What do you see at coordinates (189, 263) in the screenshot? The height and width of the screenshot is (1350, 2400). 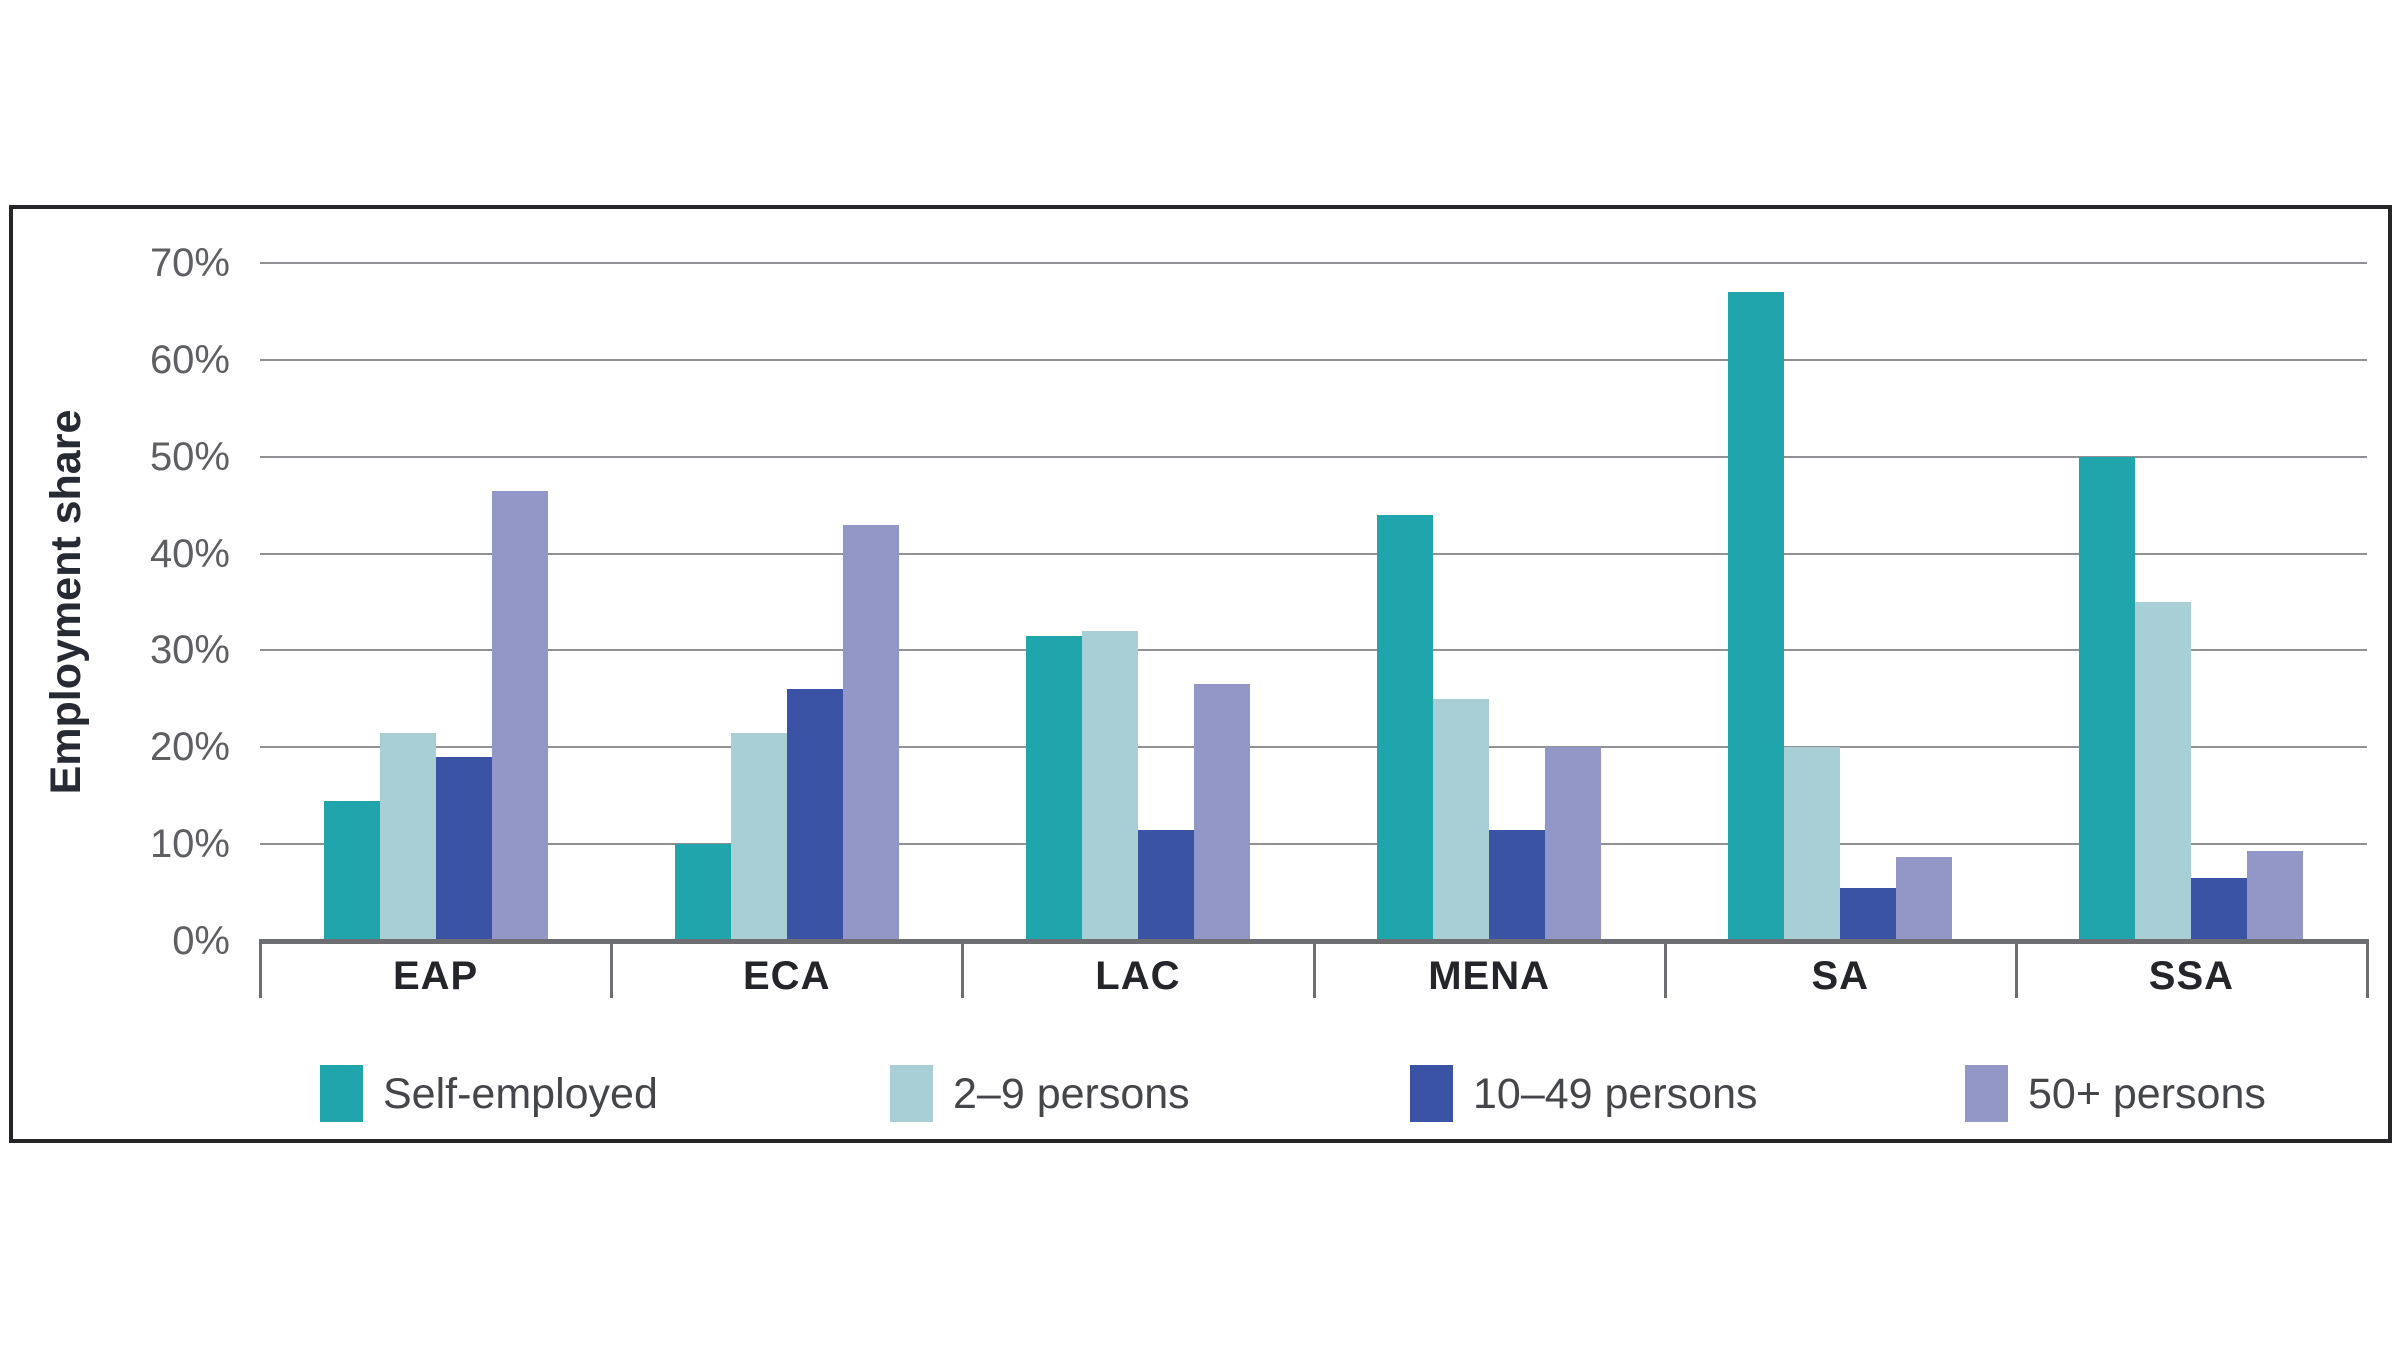 I see `y-tick-label-70%: 70%` at bounding box center [189, 263].